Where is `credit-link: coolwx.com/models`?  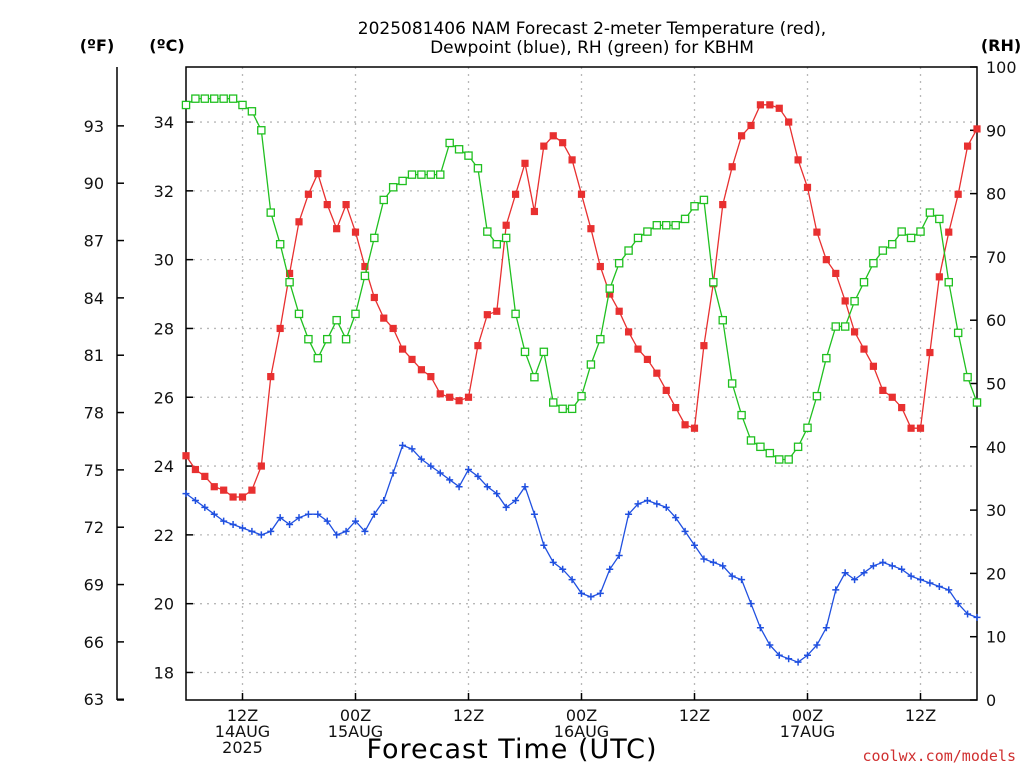
credit-link: coolwx.com/models is located at coordinates (939, 756).